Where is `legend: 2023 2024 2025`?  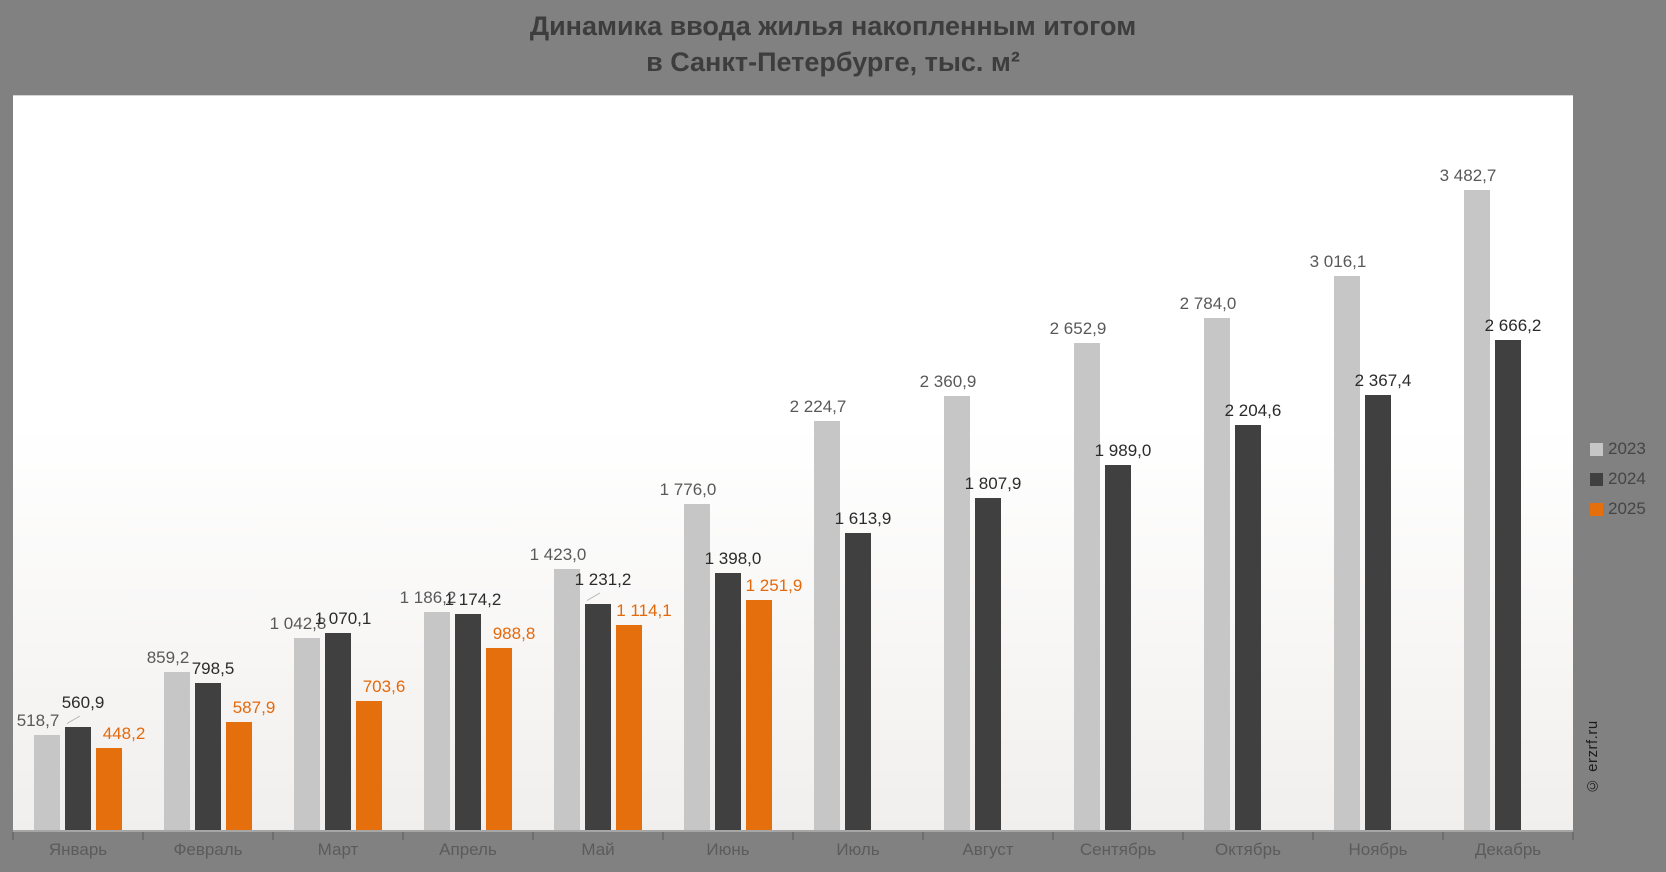
legend: 2023 2024 2025 is located at coordinates (1618, 483).